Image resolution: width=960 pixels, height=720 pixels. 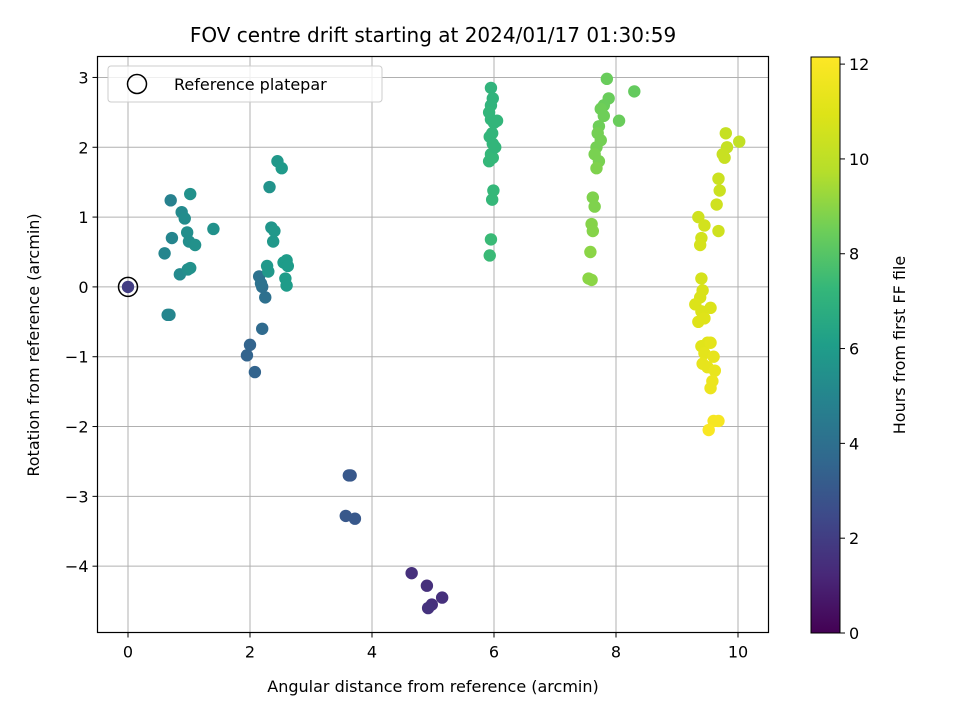 I want to click on legend: Reference platepar, so click(x=245, y=84).